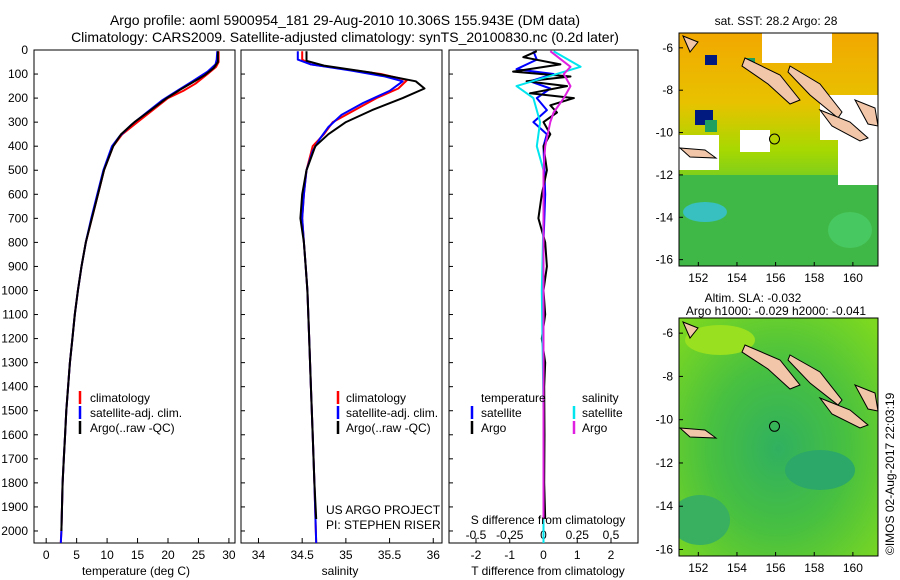  What do you see at coordinates (602, 413) in the screenshot?
I see `legend-label-s-satellite: satellite` at bounding box center [602, 413].